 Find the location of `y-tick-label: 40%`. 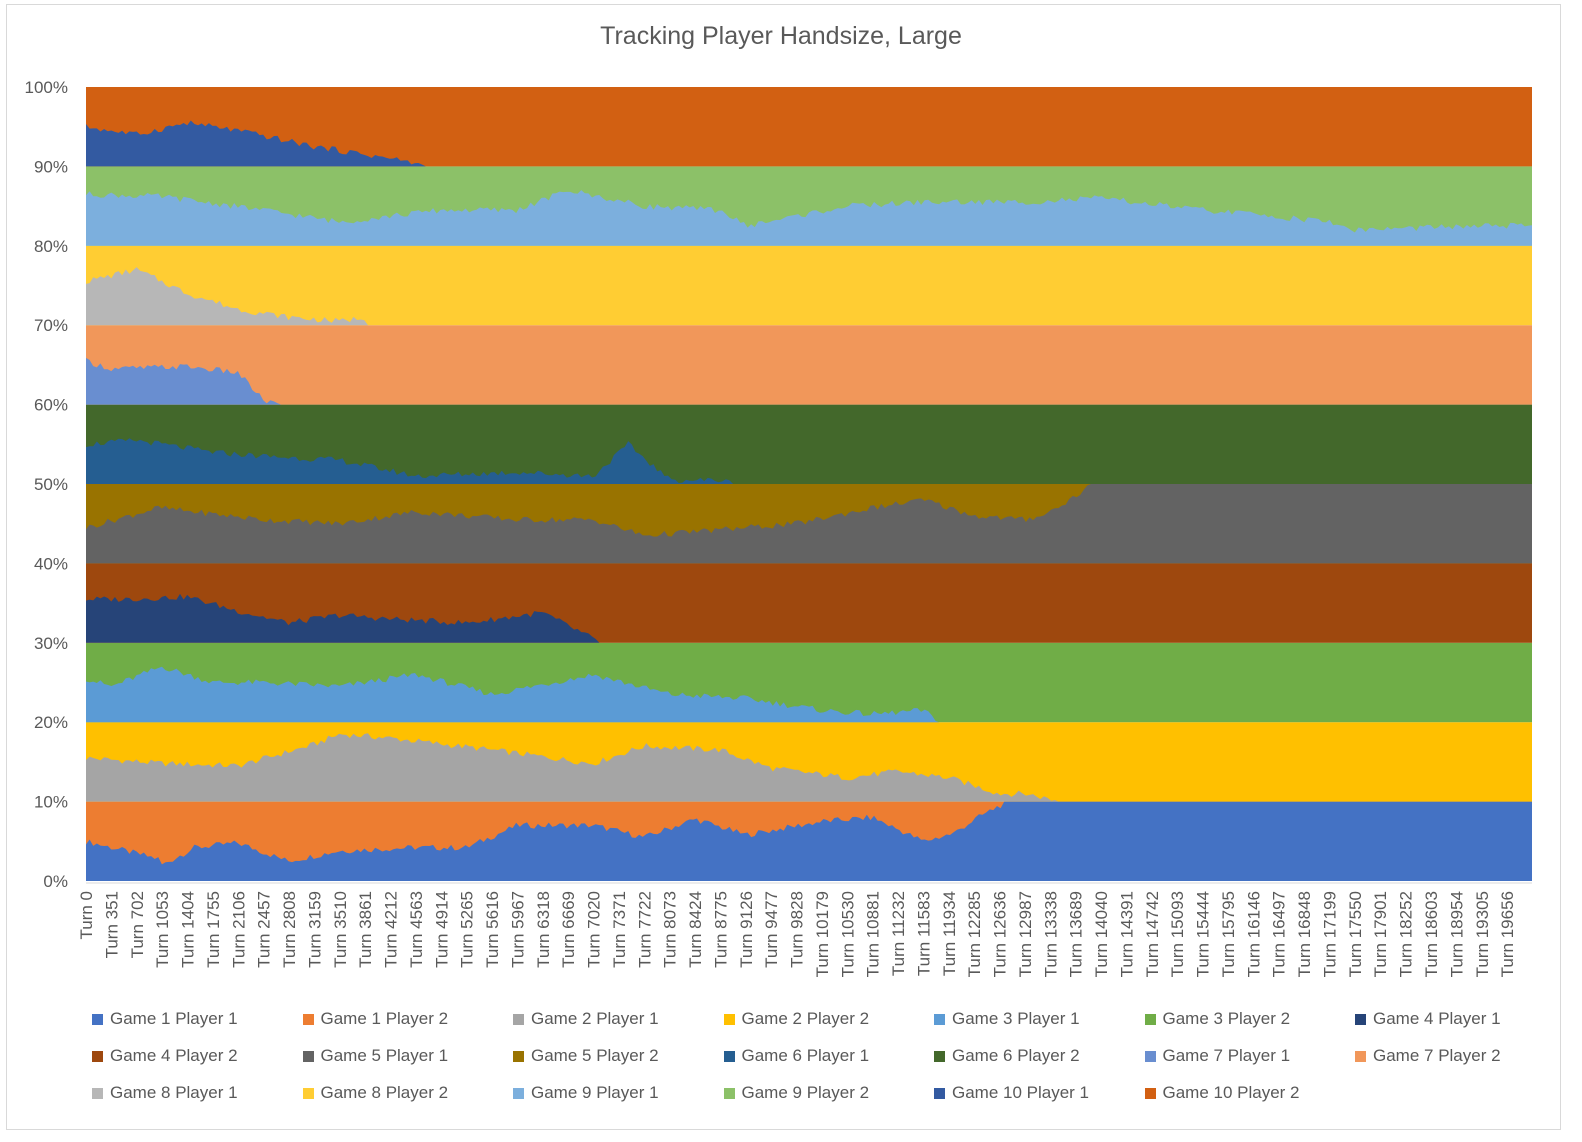

y-tick-label: 40% is located at coordinates (51, 563).